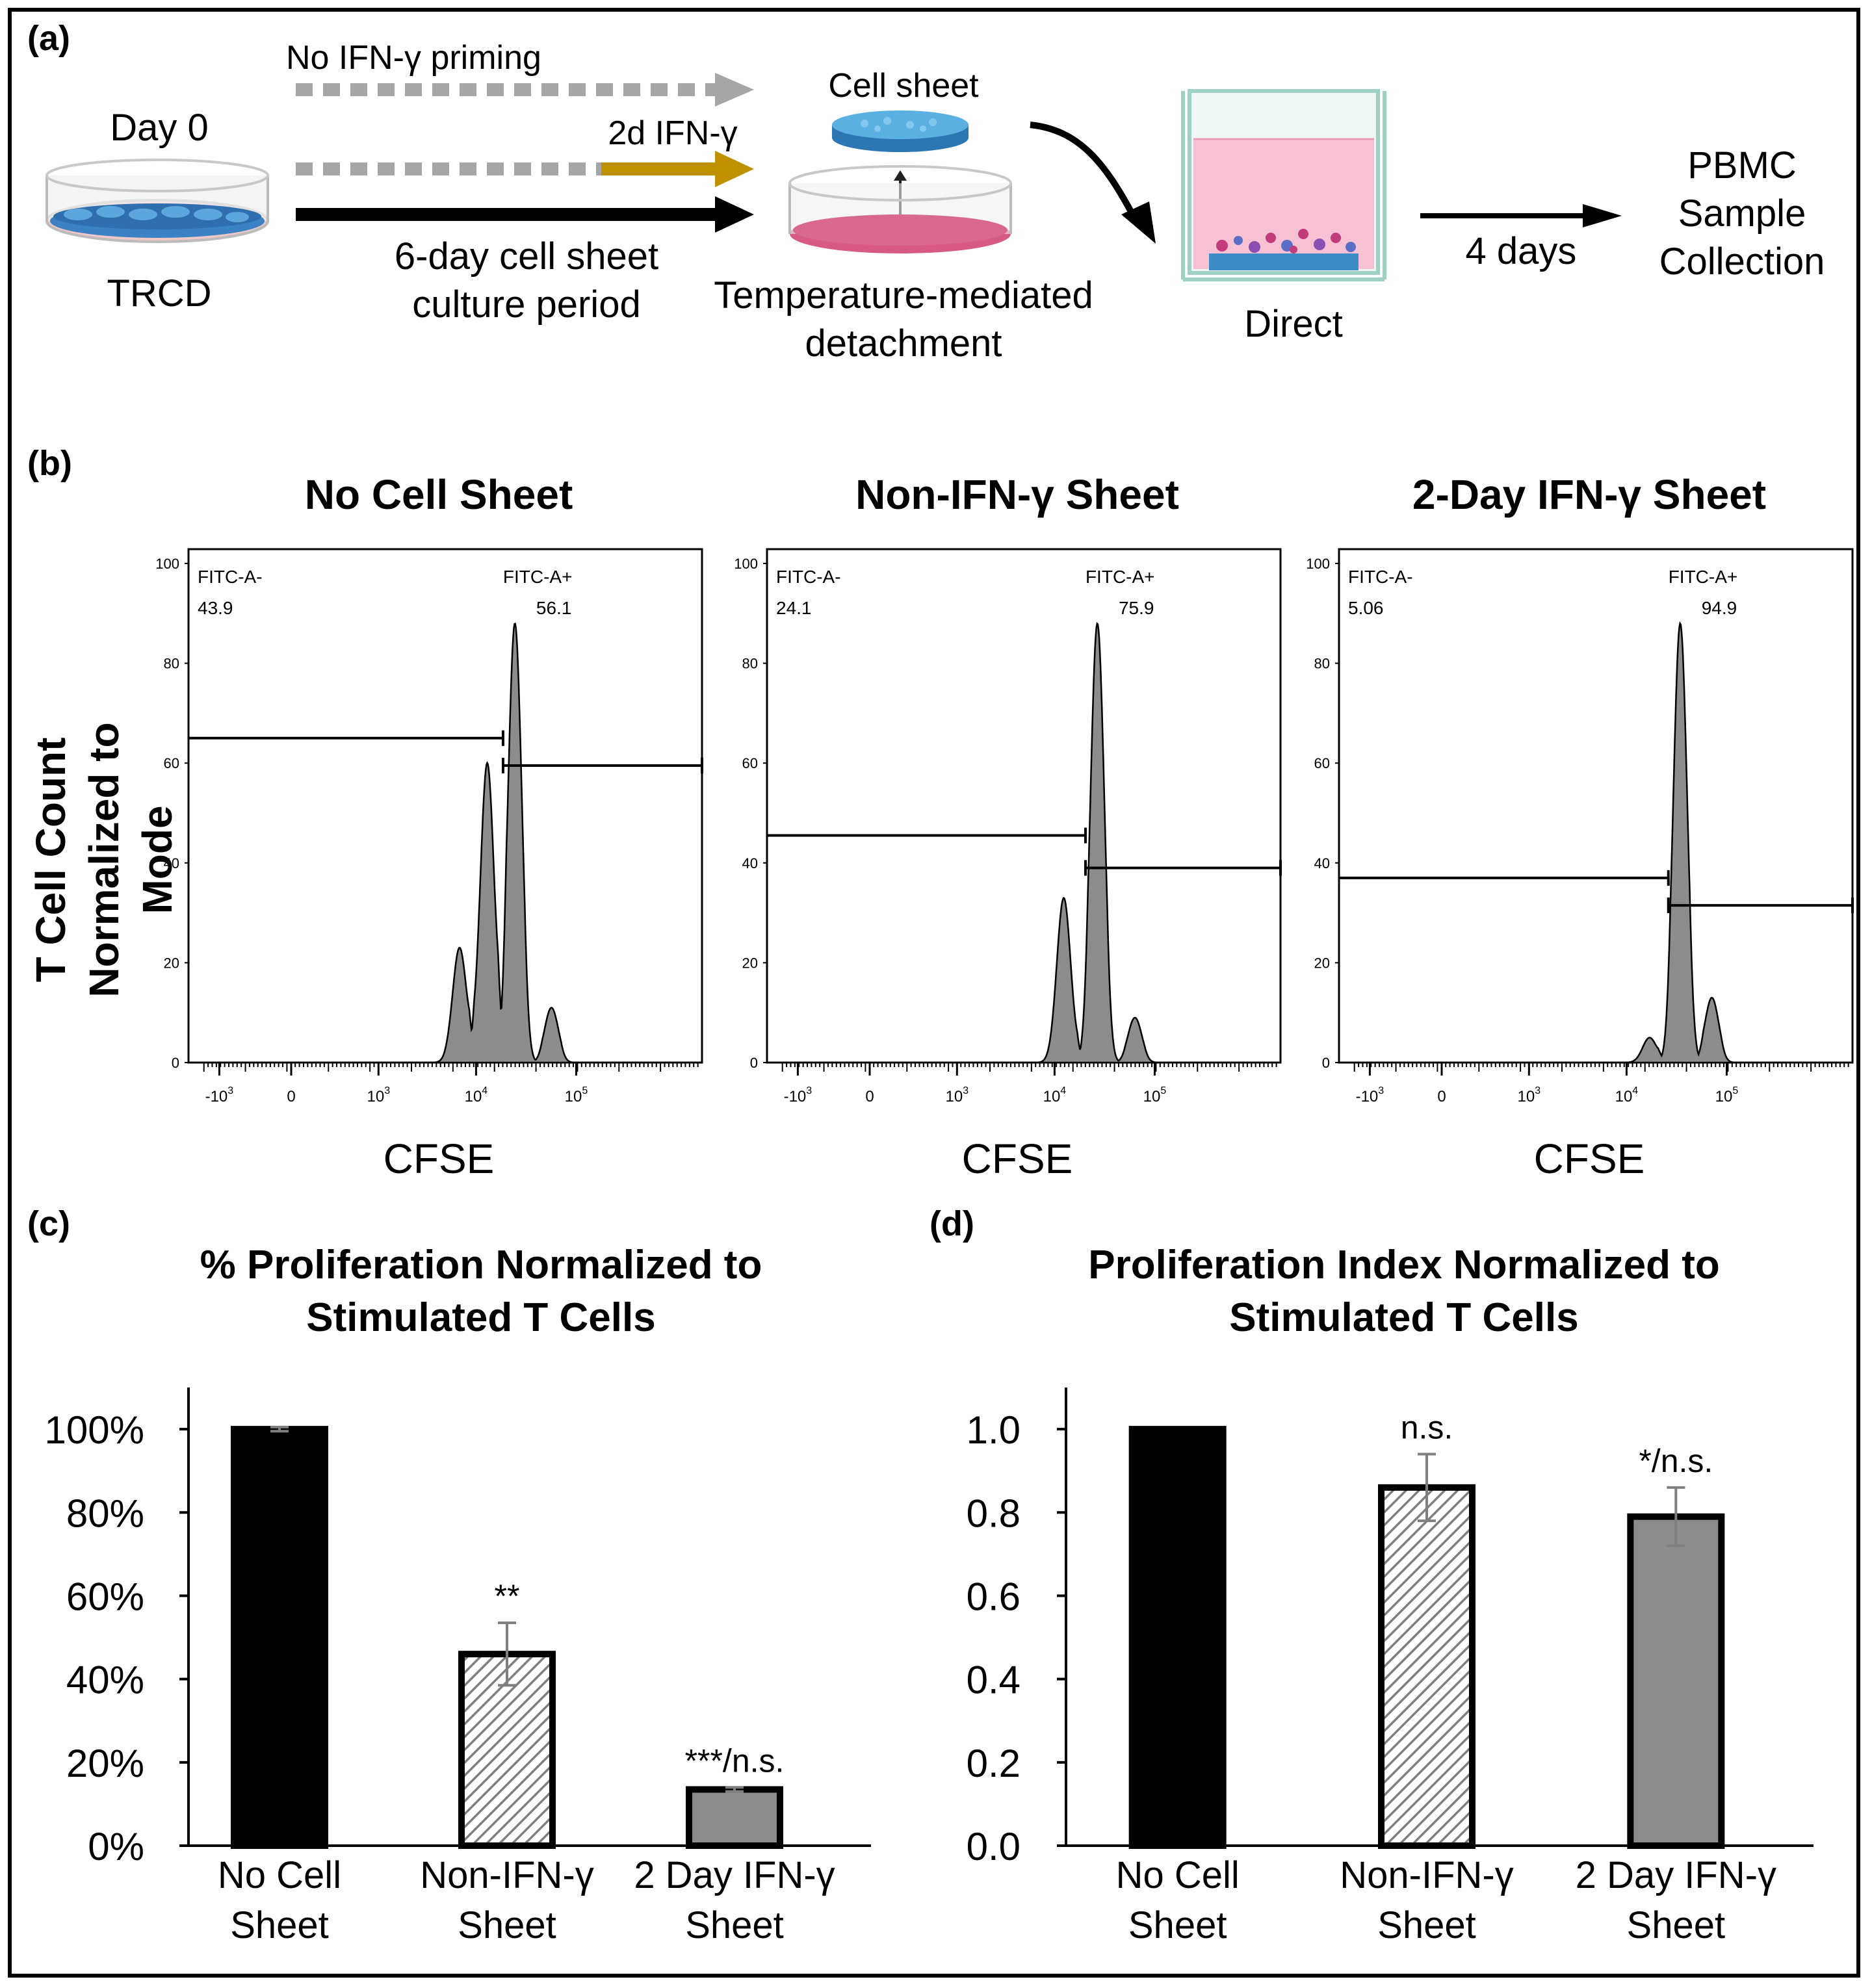 The width and height of the screenshot is (1872, 1988). I want to click on bar-chart-title-line1: Proliferation Index Normalized to, so click(1404, 1265).